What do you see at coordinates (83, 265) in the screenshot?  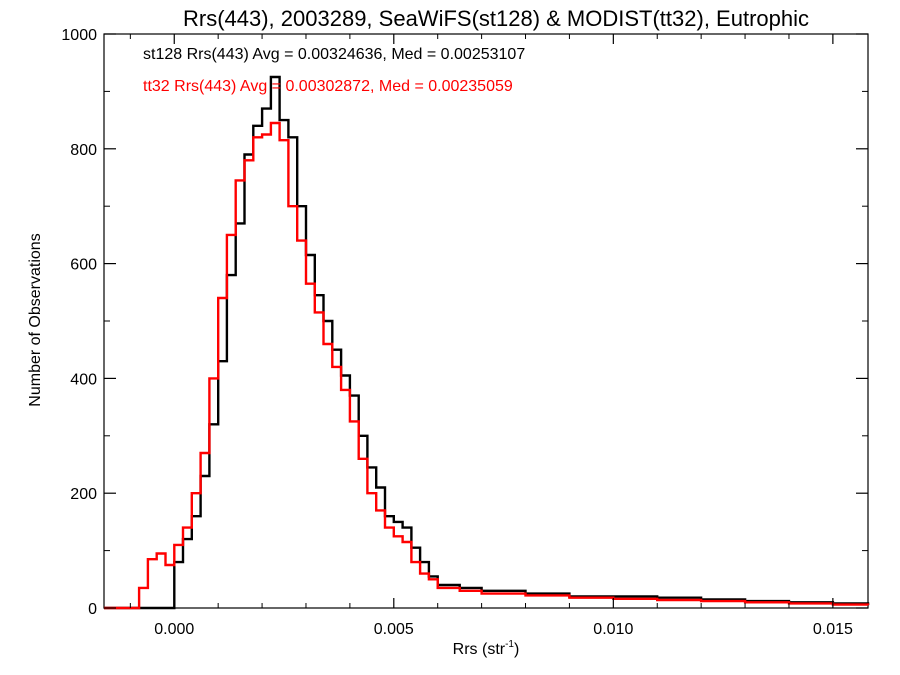 I see `y-tick-label: 600` at bounding box center [83, 265].